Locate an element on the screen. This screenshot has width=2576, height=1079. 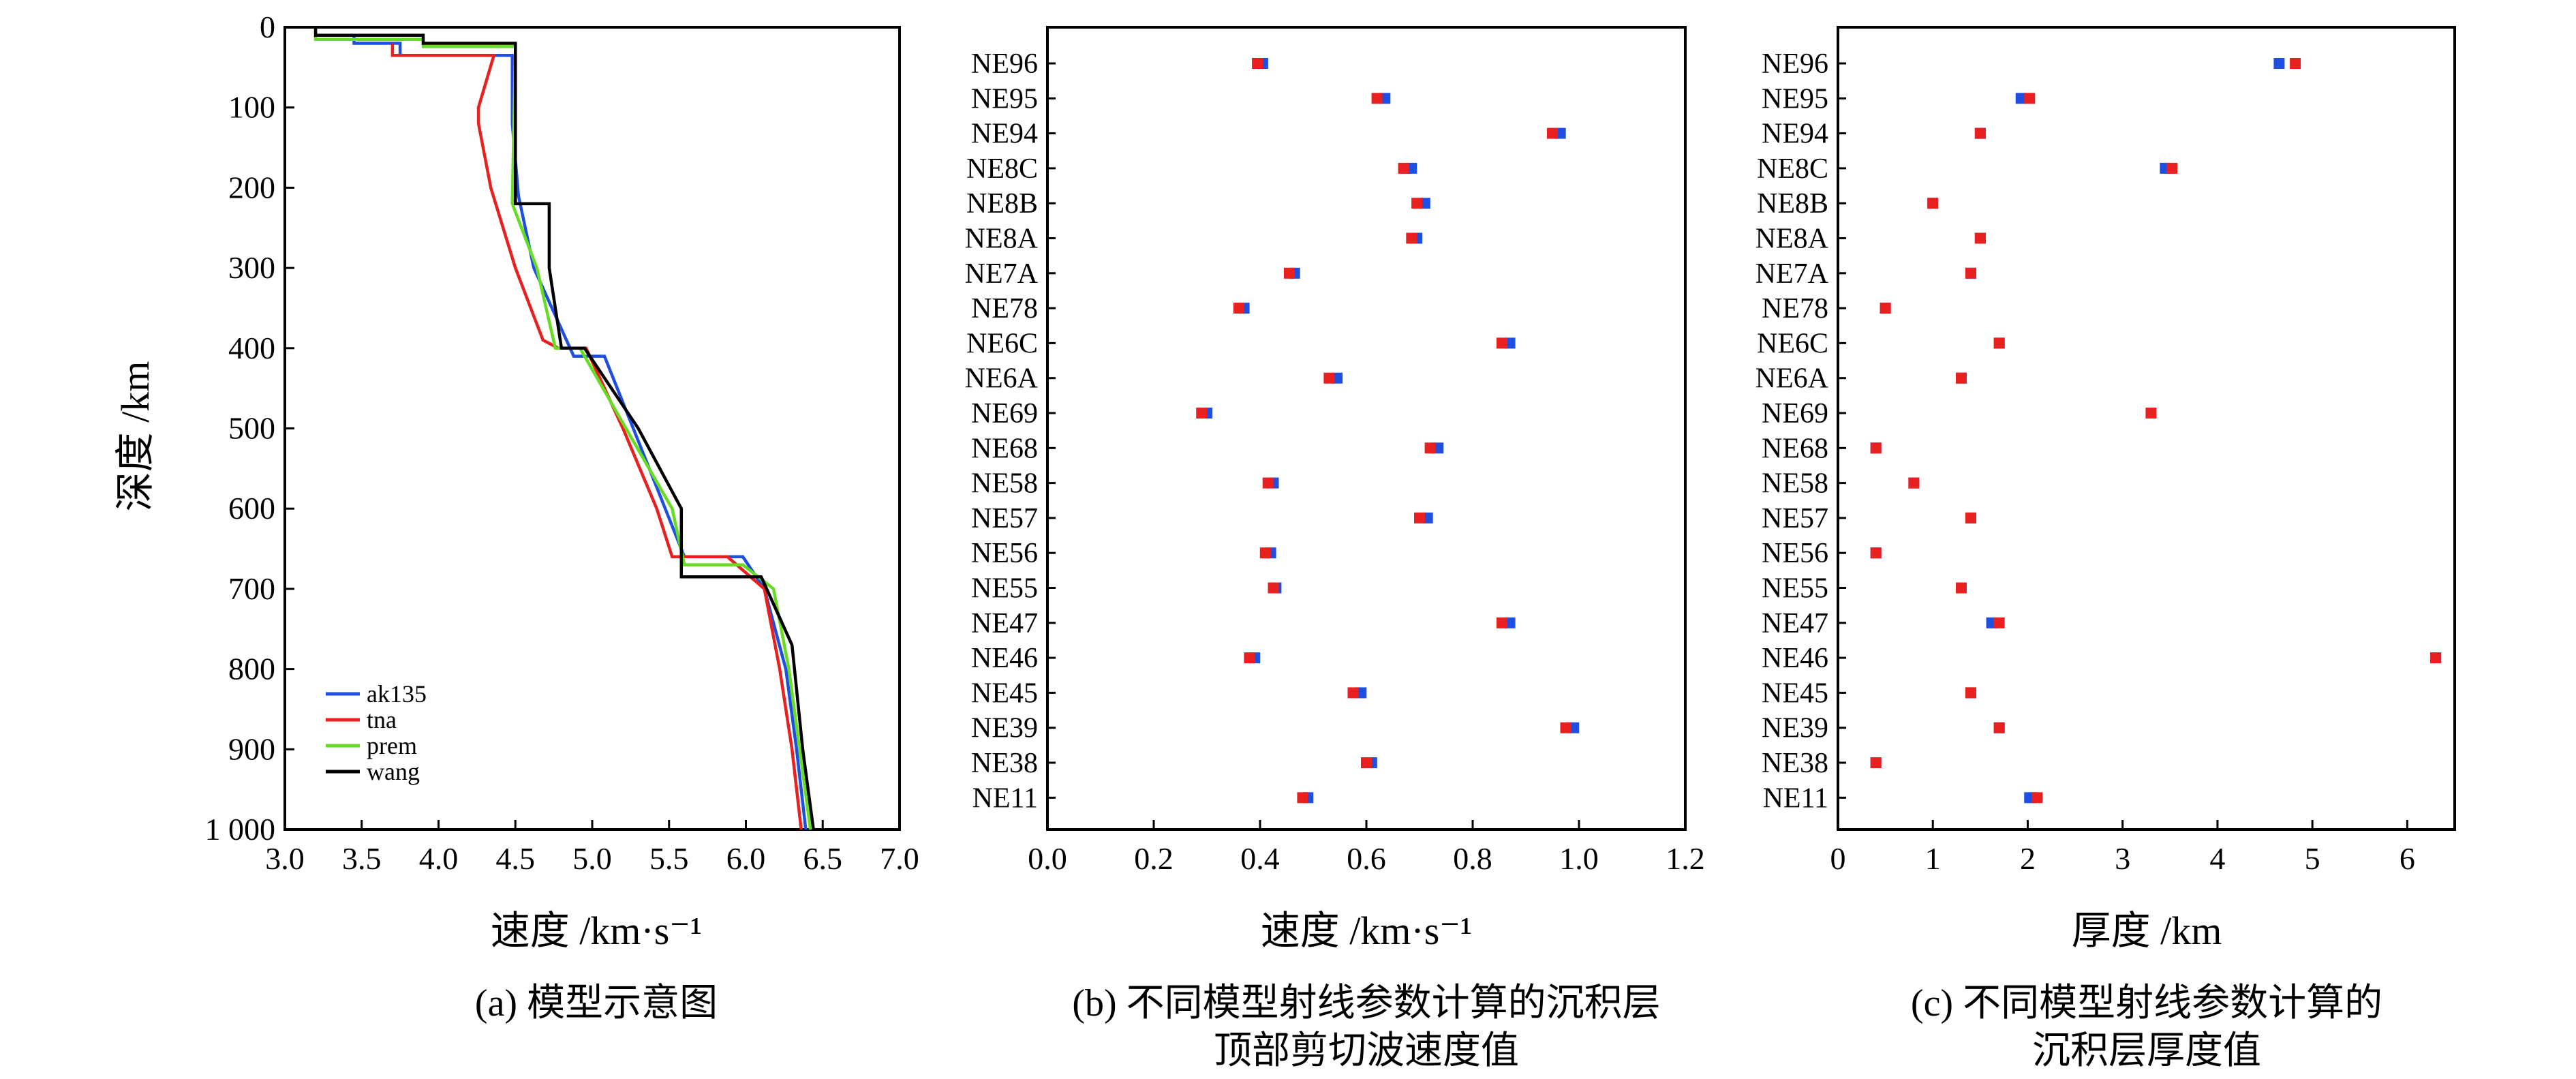
panel-c-point-NE39-s1 is located at coordinates (1999, 727).